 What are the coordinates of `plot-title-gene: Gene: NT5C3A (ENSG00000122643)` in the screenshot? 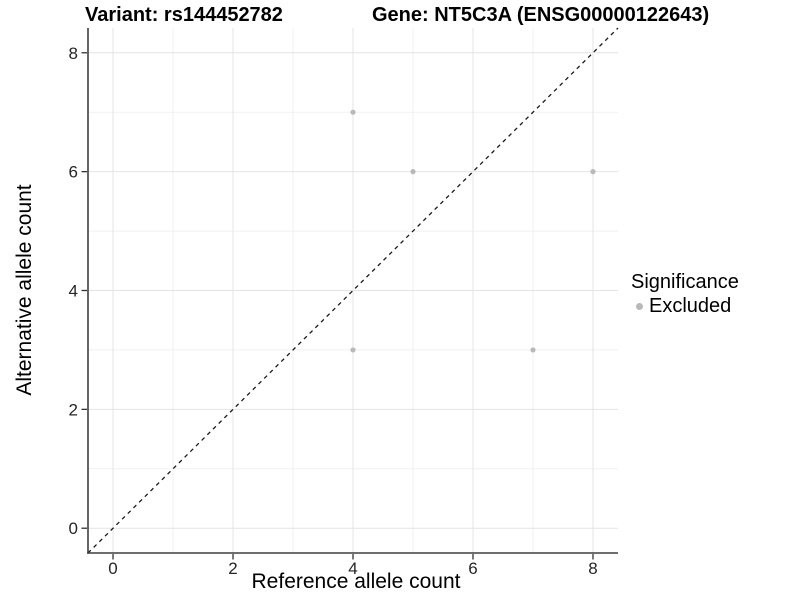 It's located at (541, 15).